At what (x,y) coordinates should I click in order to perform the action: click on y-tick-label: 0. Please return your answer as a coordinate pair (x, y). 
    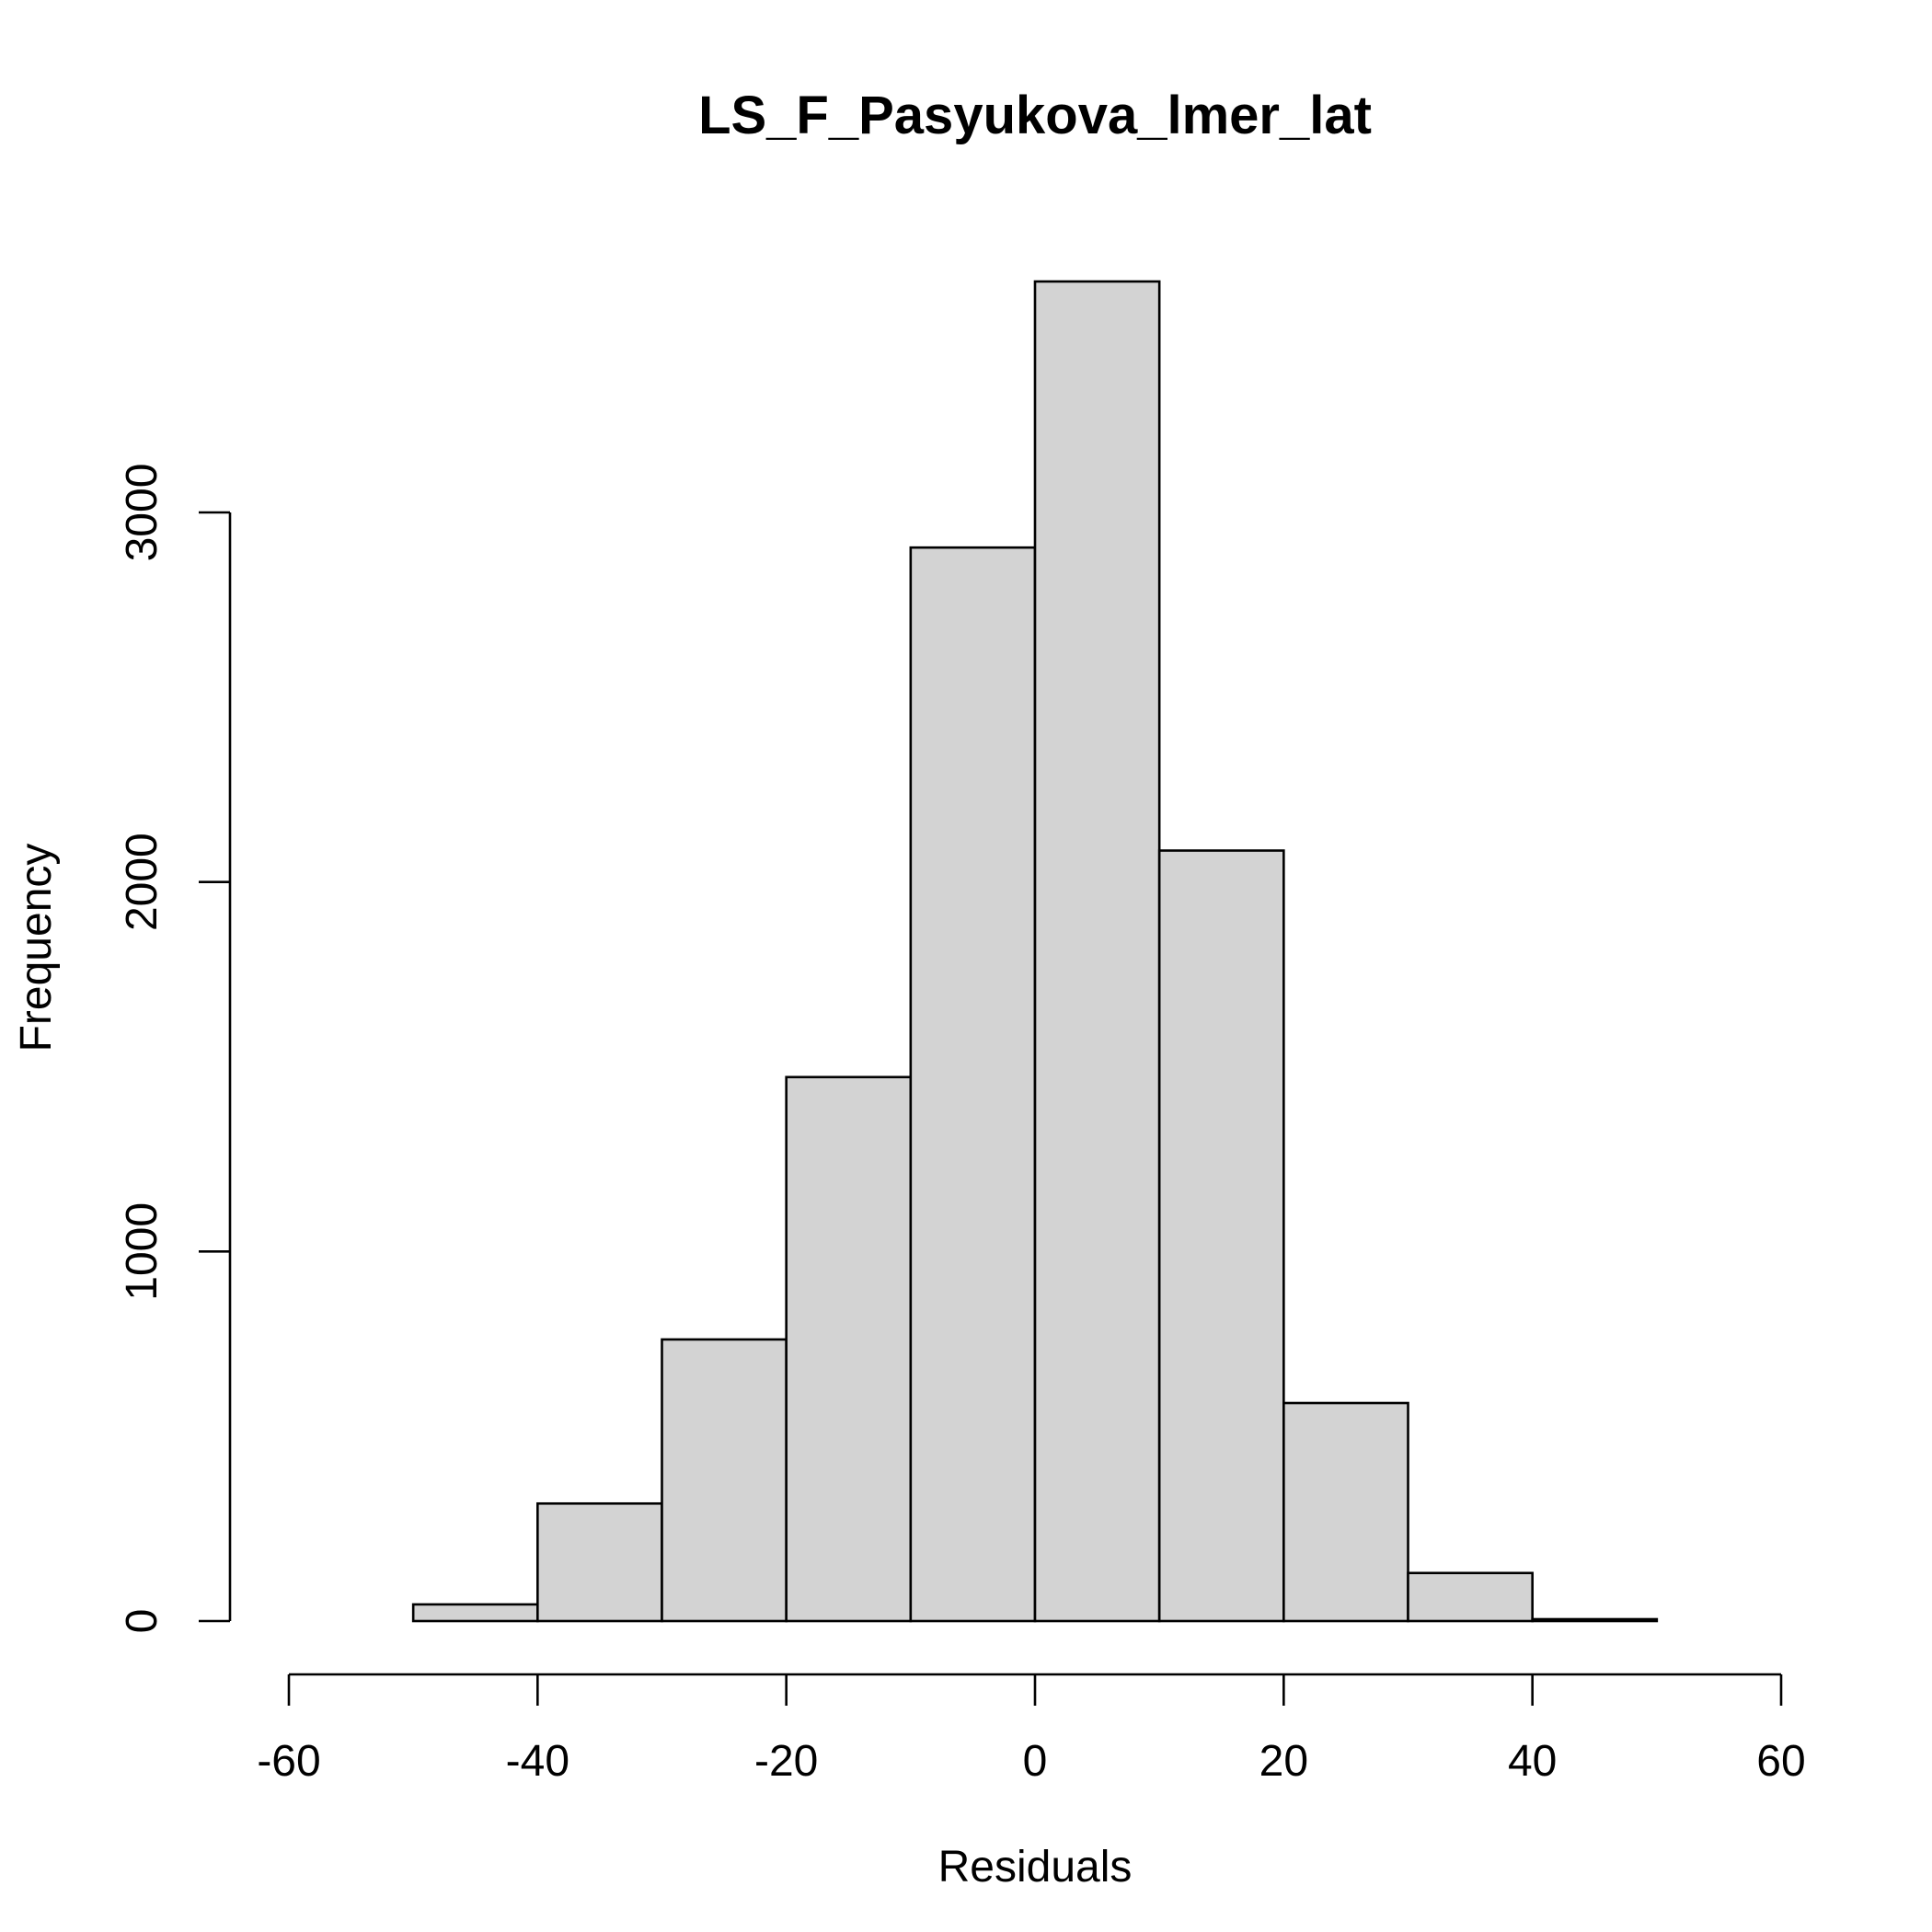
    Looking at the image, I should click on (142, 1621).